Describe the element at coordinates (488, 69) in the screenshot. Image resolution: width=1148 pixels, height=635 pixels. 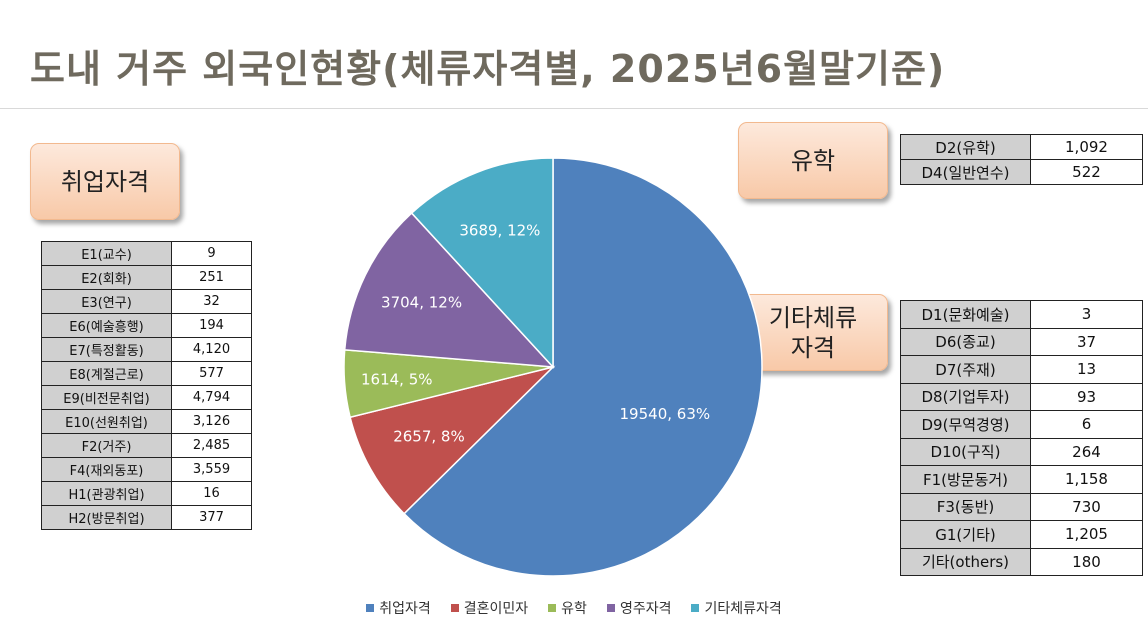
I see `page-title: 도내 거주 외국인현황(체류자격별, 2025년6월말기준)` at that location.